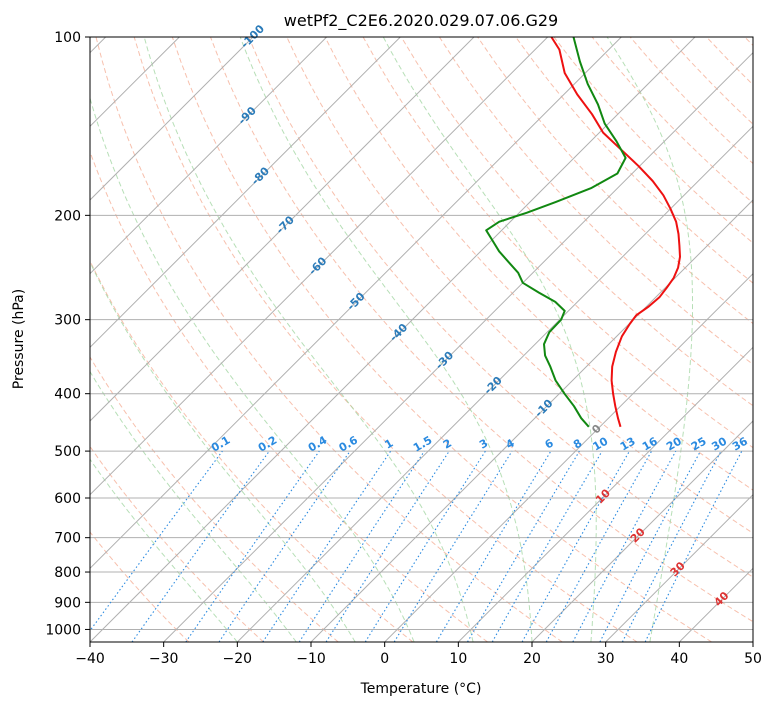 This screenshot has height=708, width=775. What do you see at coordinates (615, 232) in the screenshot?
I see `temperature-profile-line` at bounding box center [615, 232].